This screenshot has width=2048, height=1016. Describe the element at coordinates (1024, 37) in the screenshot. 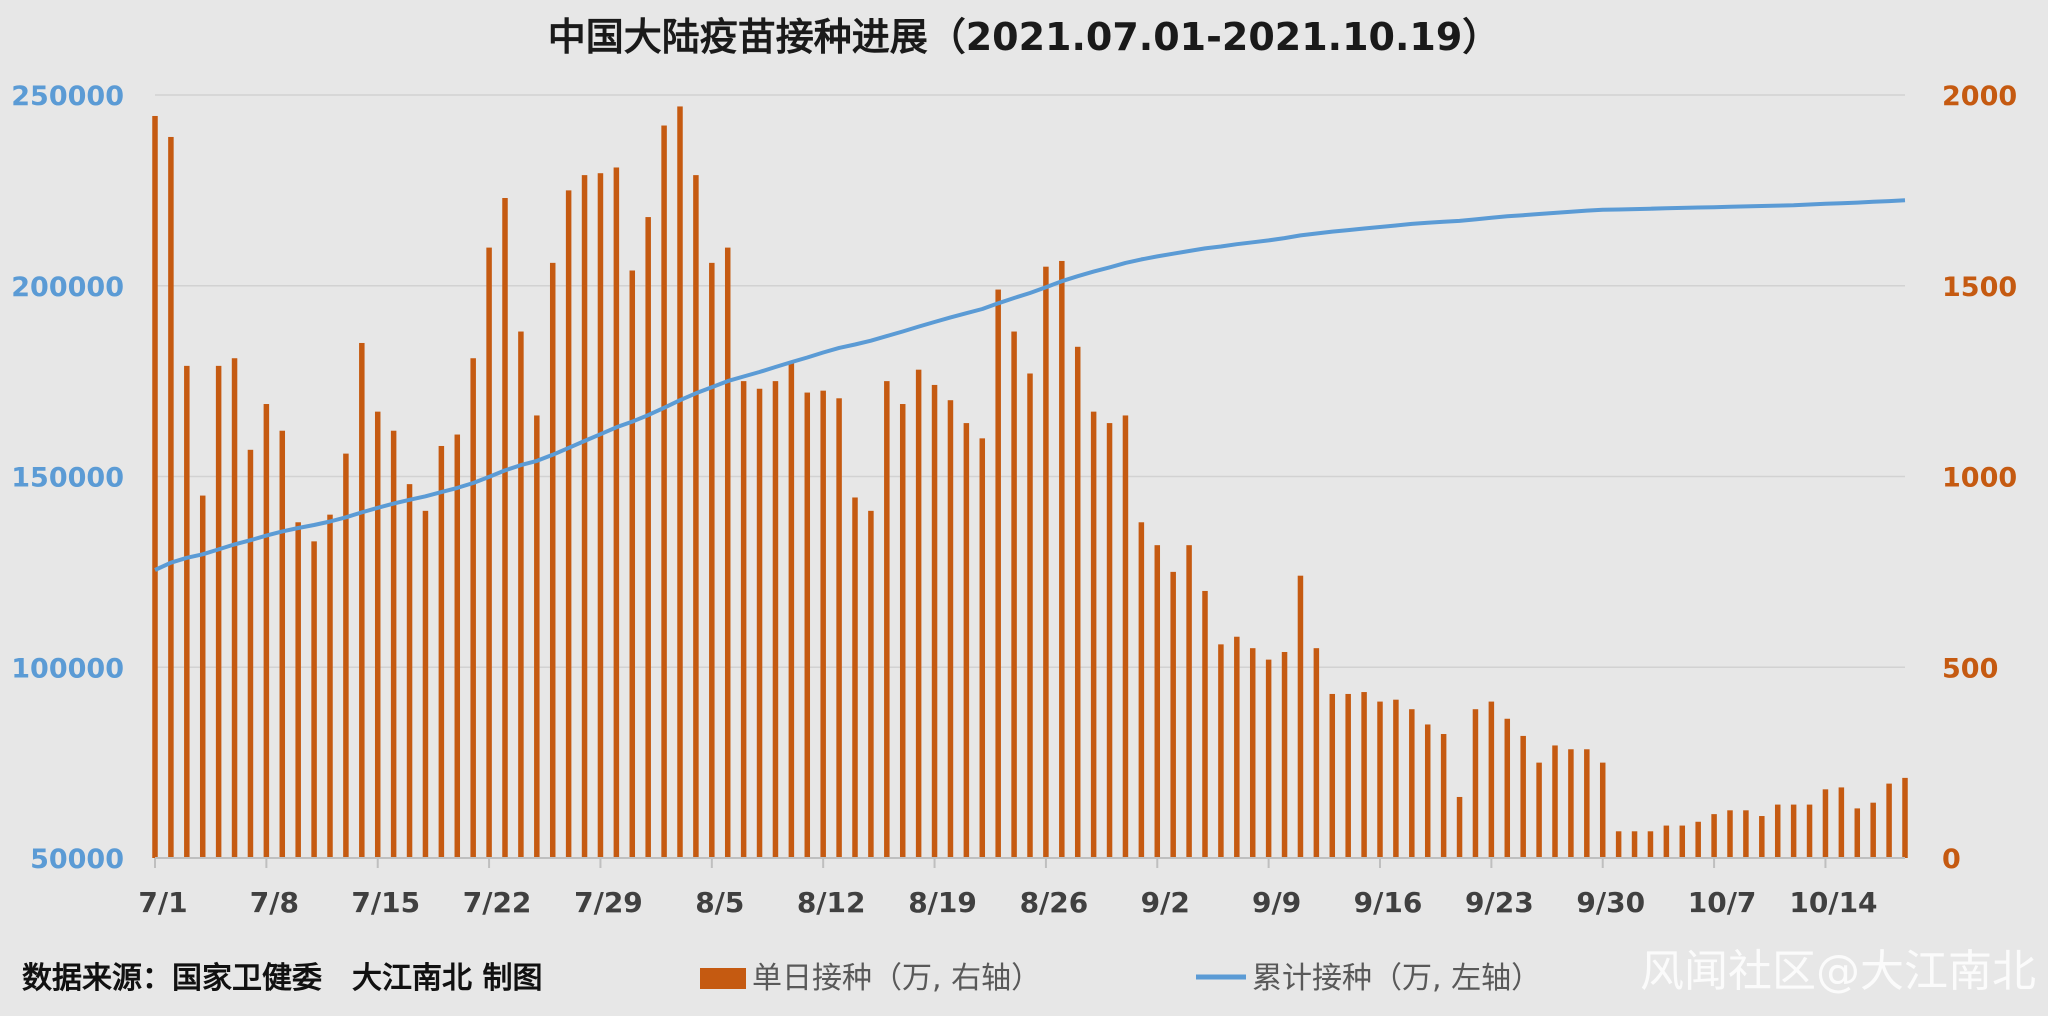

I see `chart-title: 中国大陆疫苗接种进展（2021.07.01-2021.10.19）` at that location.